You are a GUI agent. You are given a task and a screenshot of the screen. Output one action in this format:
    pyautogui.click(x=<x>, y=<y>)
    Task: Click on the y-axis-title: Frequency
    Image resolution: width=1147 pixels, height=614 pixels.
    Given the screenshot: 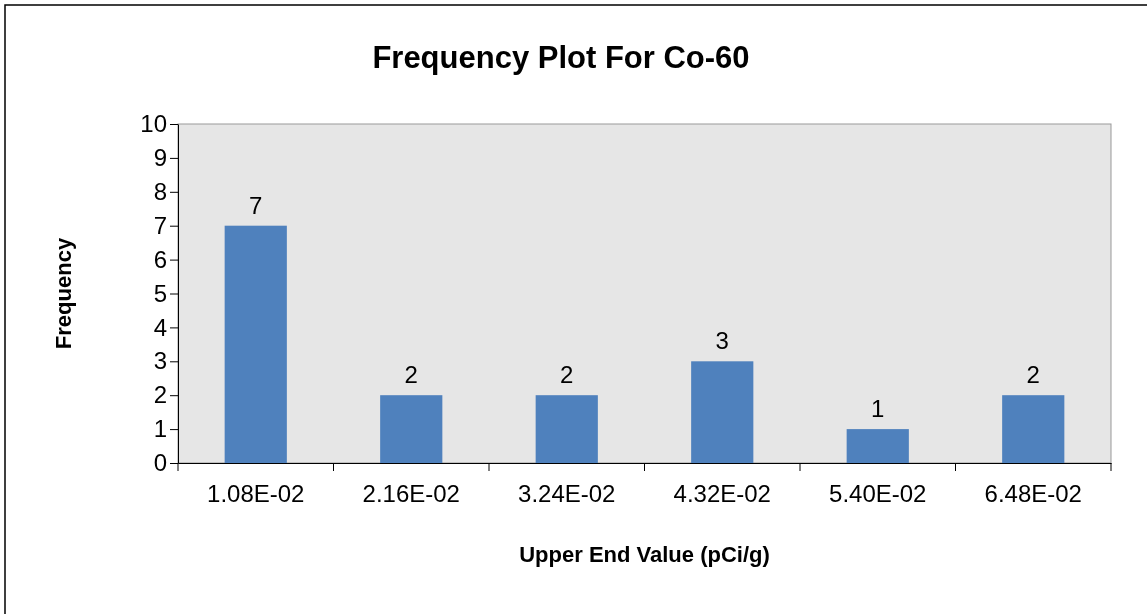 What is the action you would take?
    pyautogui.click(x=63, y=293)
    